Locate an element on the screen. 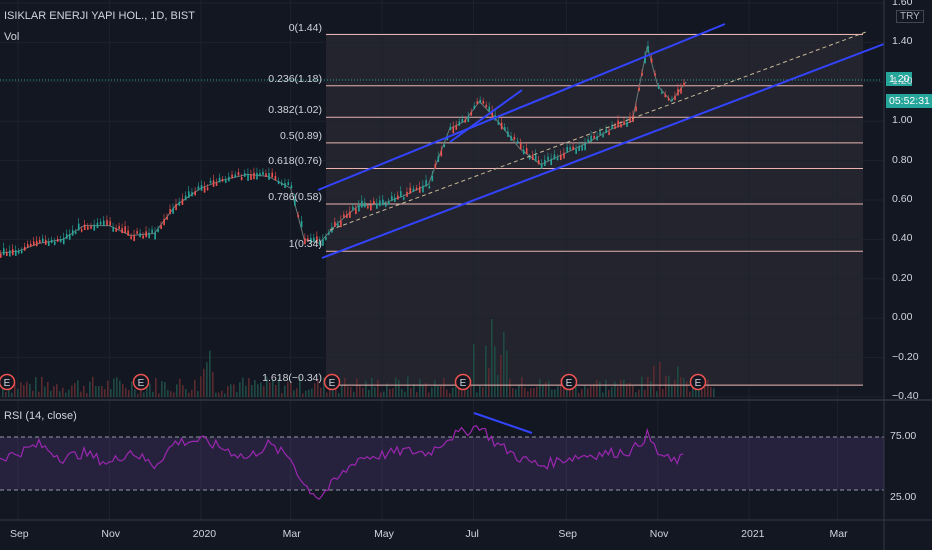 This screenshot has height=550, width=932. channel-upper-line is located at coordinates (521, 107).